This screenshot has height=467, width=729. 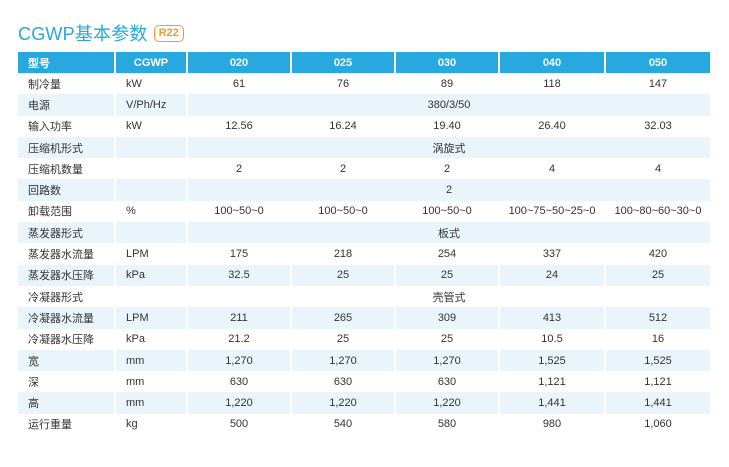 What do you see at coordinates (67, 424) in the screenshot?
I see `row-label: 运行重量` at bounding box center [67, 424].